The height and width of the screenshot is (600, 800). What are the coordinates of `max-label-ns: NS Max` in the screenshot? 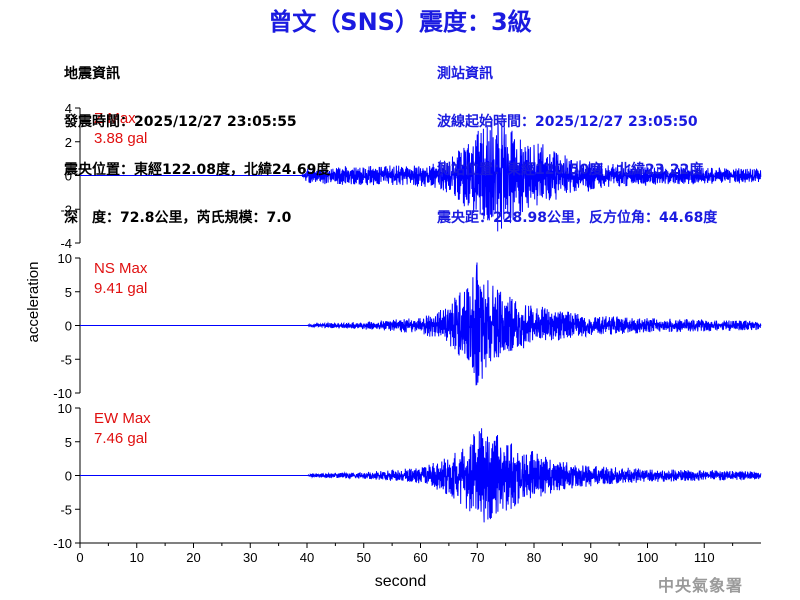 It's located at (121, 268).